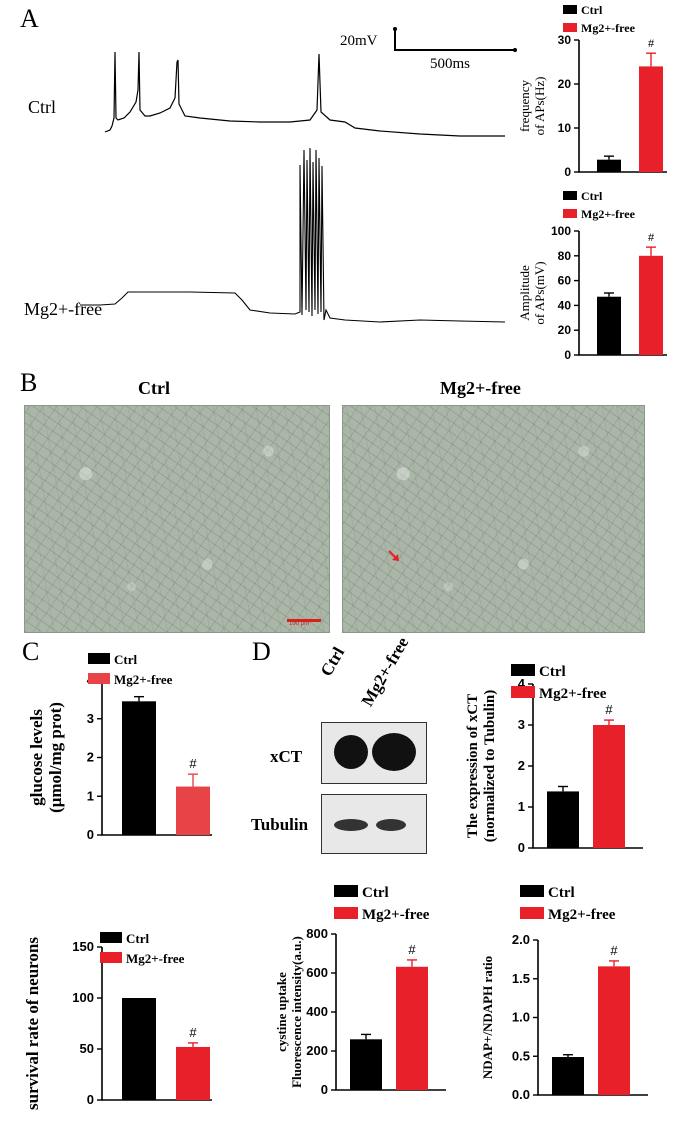 Image resolution: width=685 pixels, height=1126 pixels. What do you see at coordinates (36, 757) in the screenshot?
I see `y-axis-label: glucose levels` at bounding box center [36, 757].